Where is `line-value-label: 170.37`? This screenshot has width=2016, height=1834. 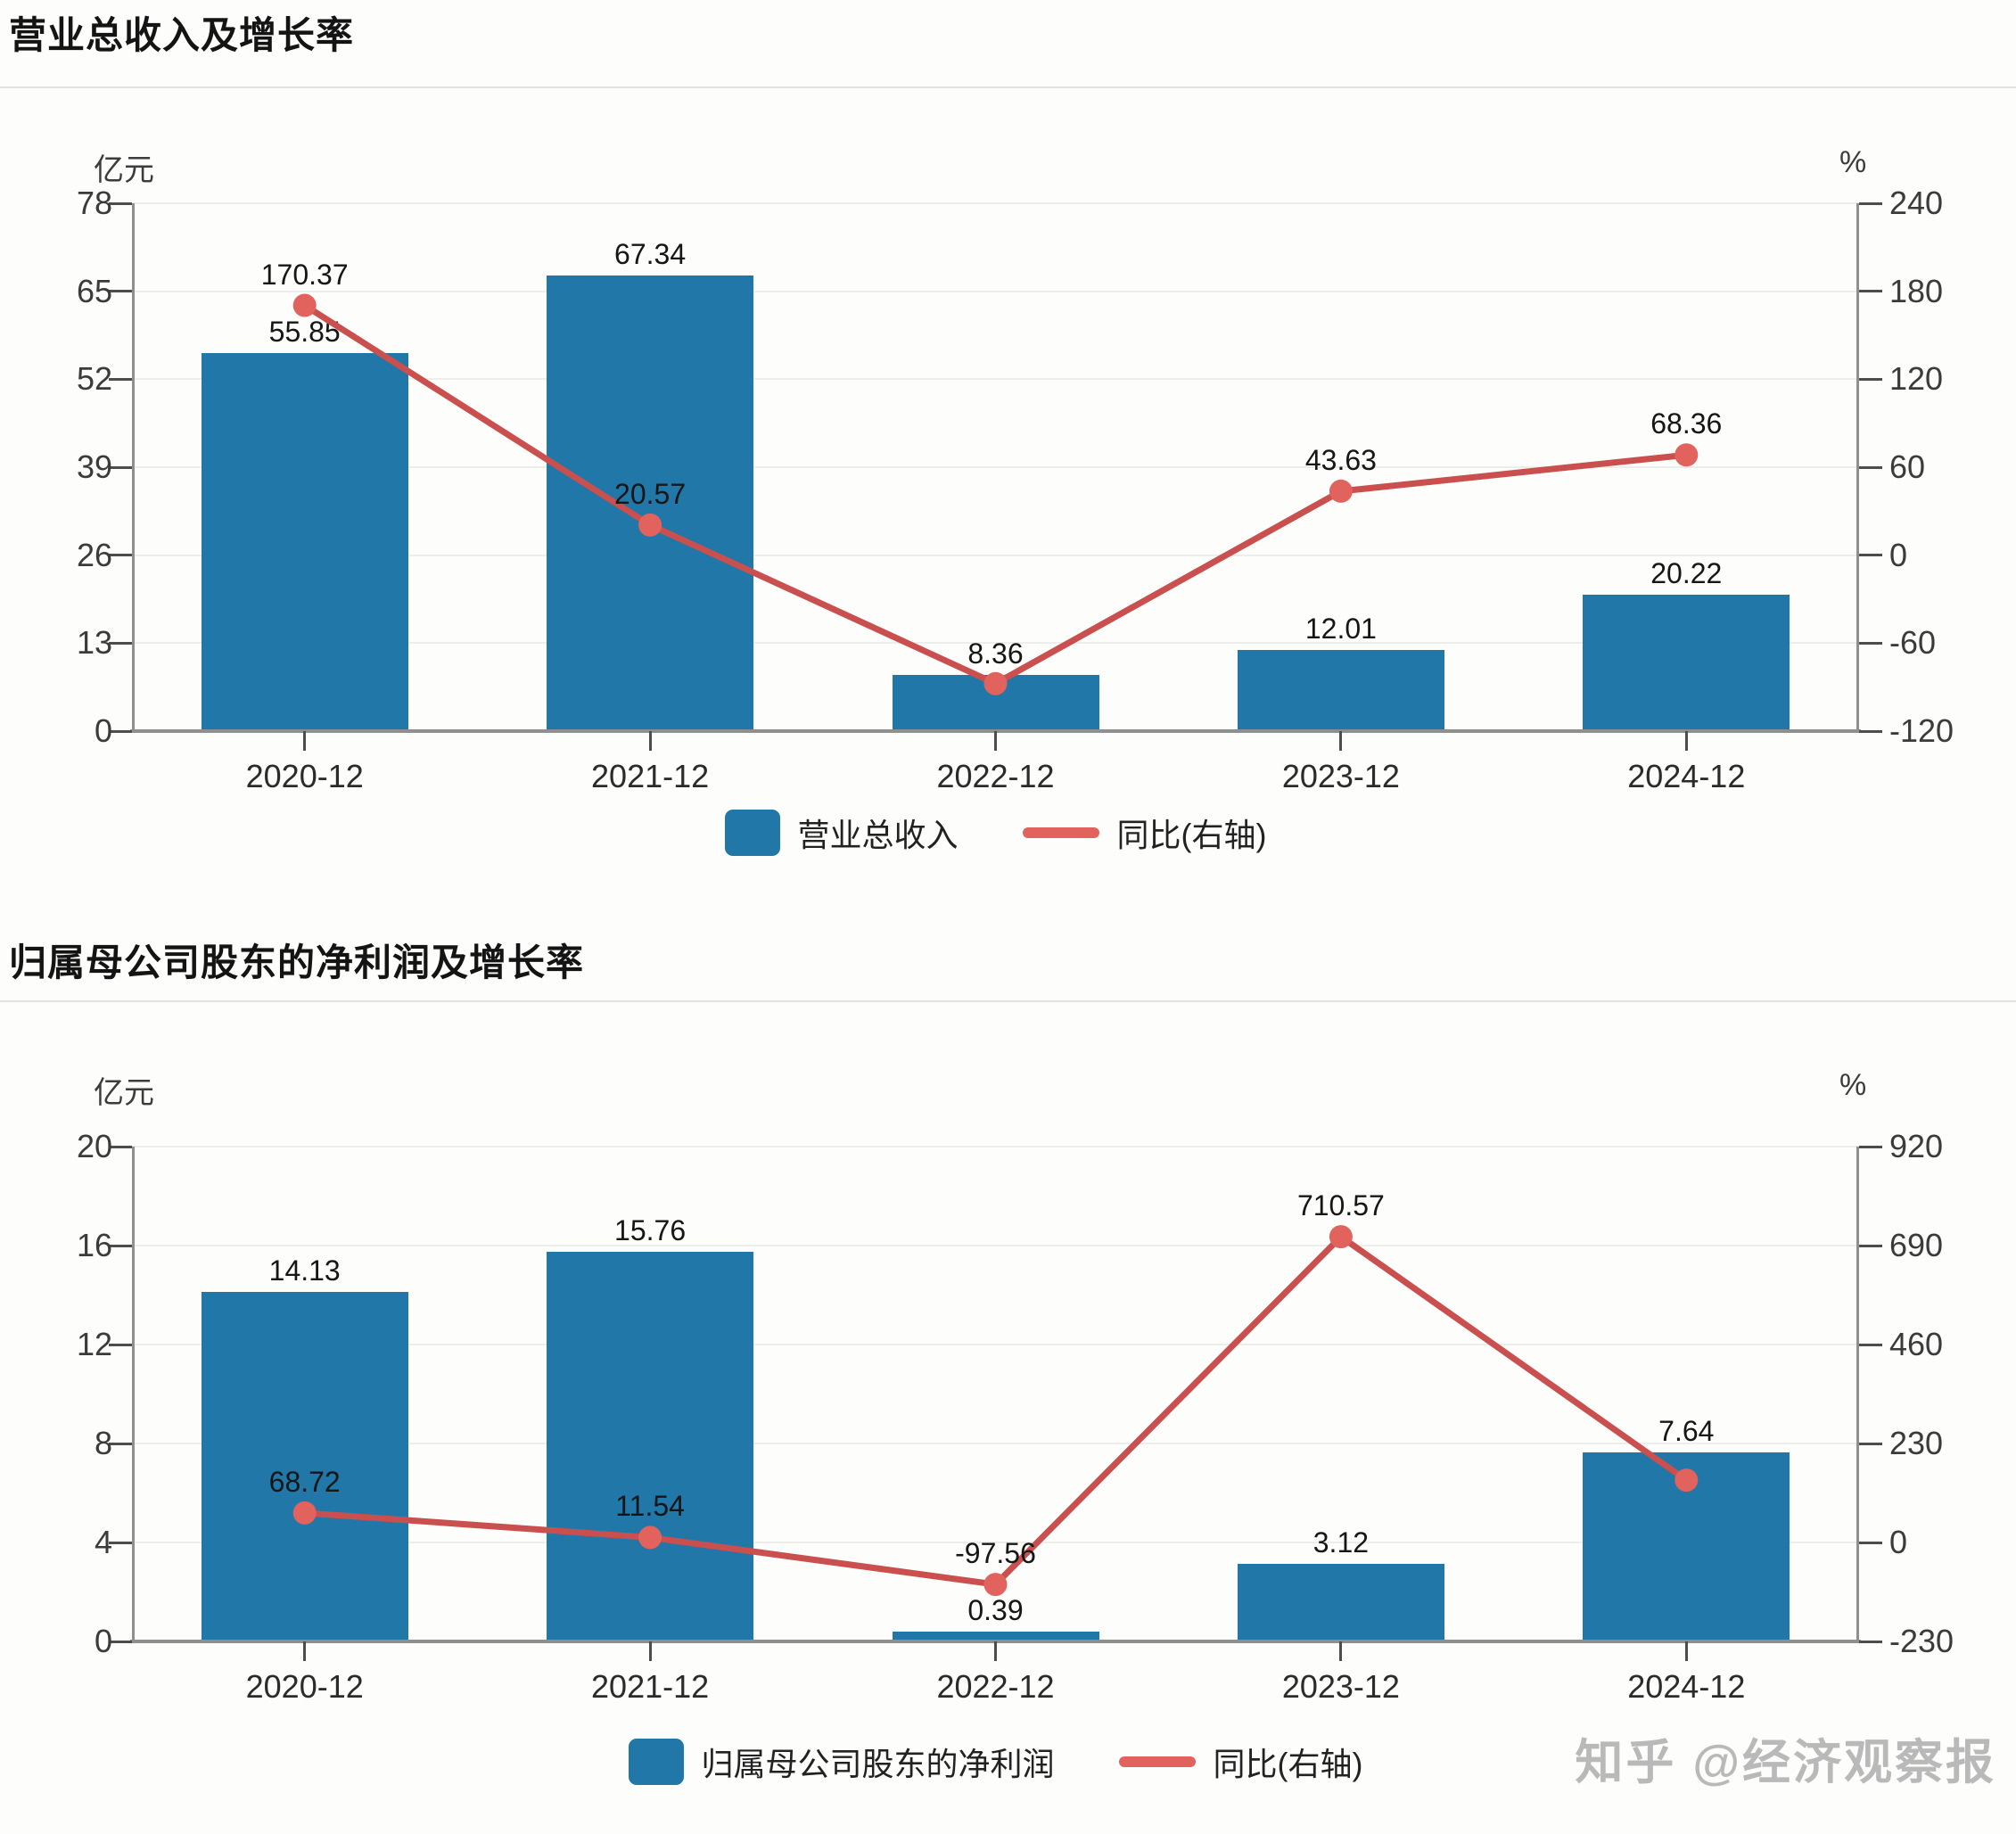
line-value-label: 170.37 is located at coordinates (304, 274).